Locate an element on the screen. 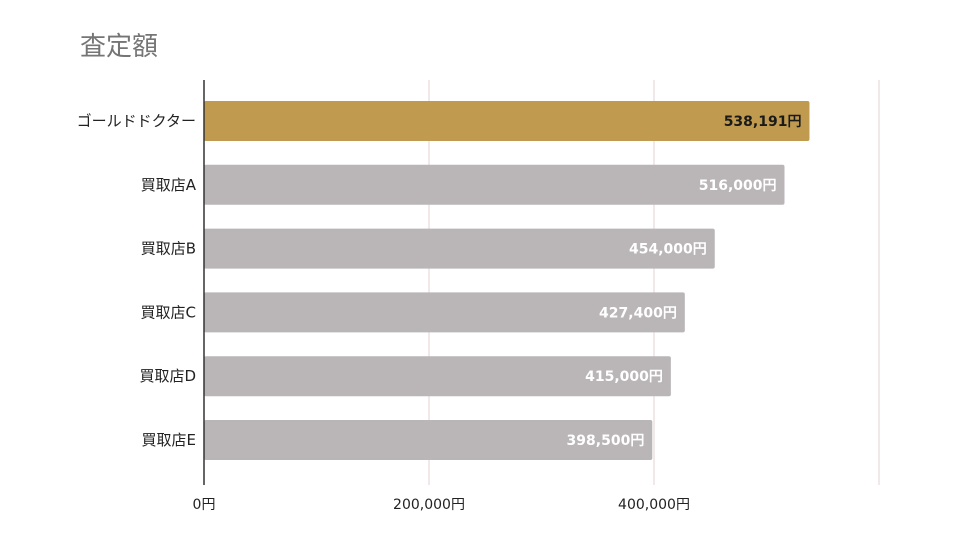 This screenshot has width=960, height=540. x-tick-label-0: 0円 is located at coordinates (204, 505).